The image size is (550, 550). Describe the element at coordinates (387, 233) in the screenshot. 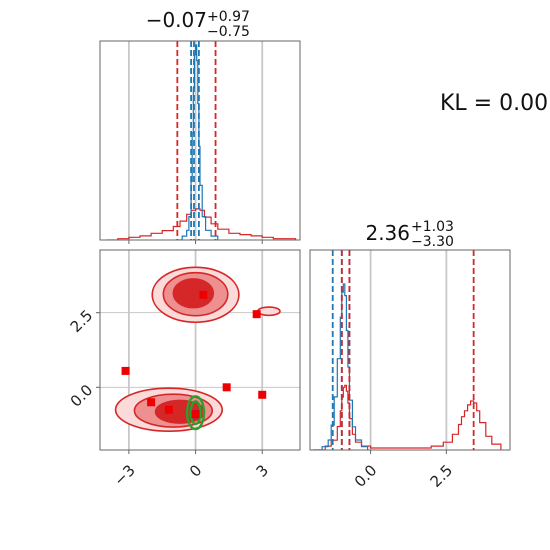

I see `param2-title-value: 2.36` at that location.